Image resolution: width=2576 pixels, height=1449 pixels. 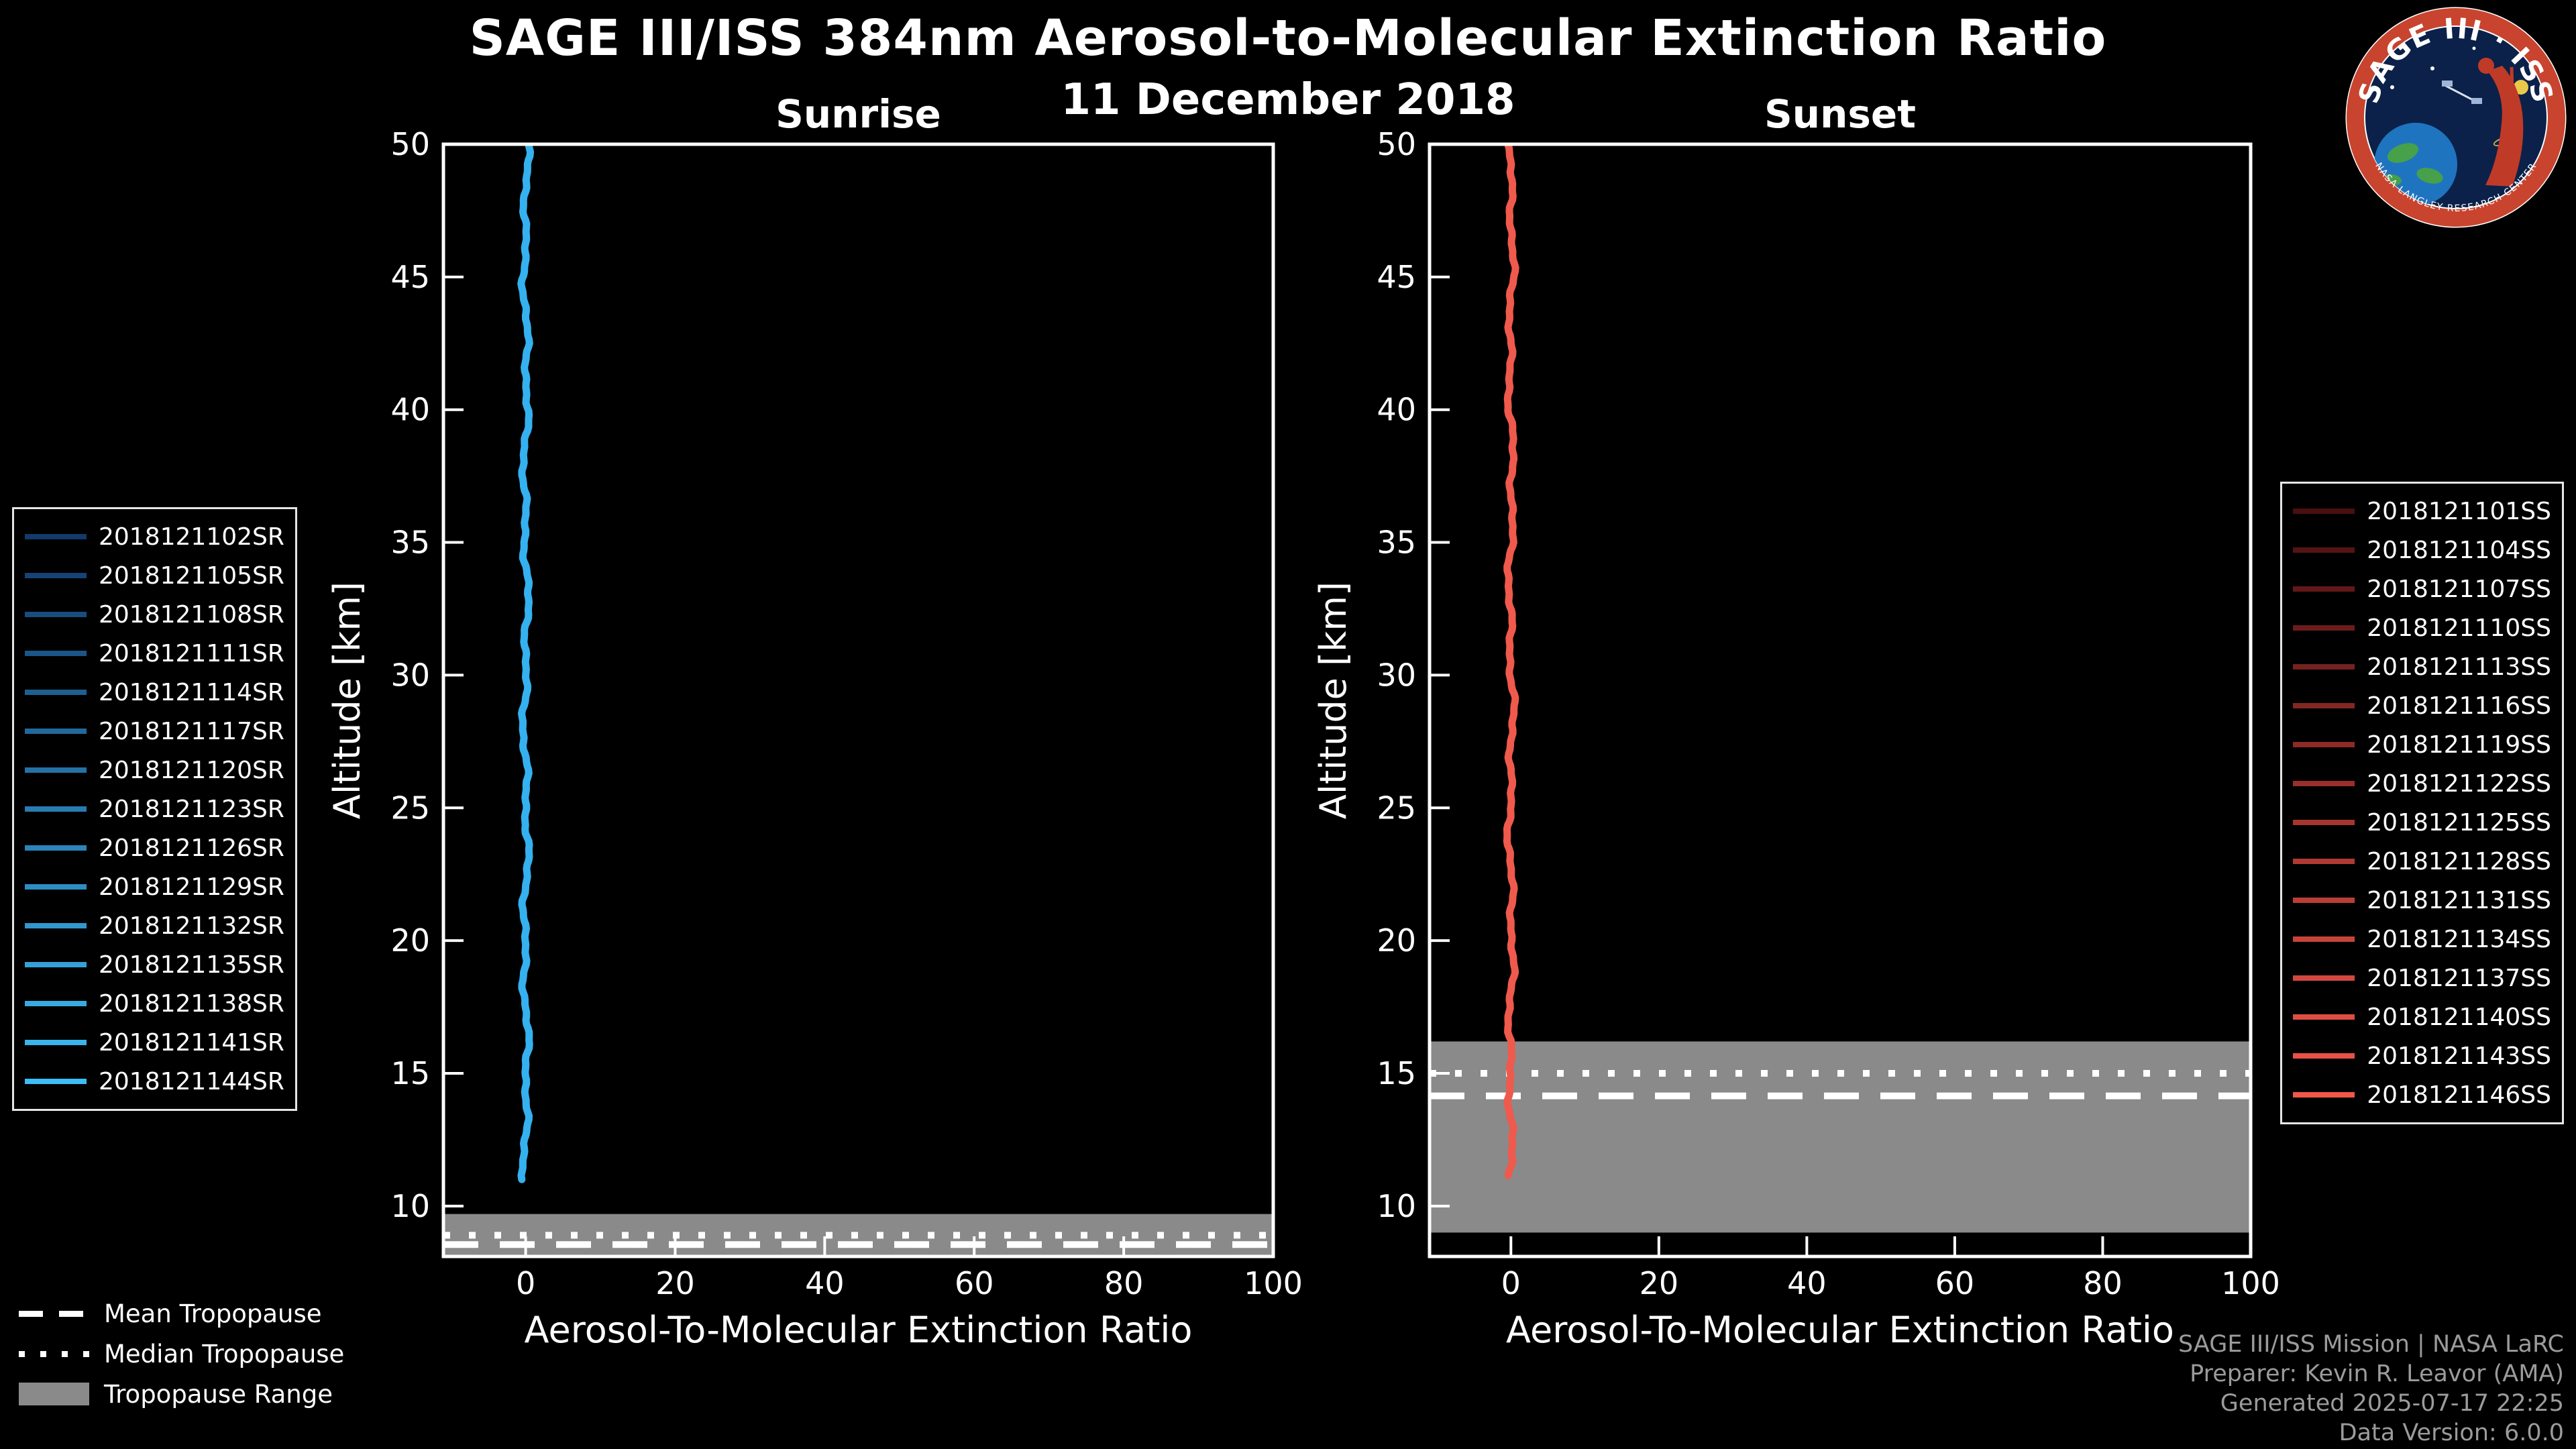 What do you see at coordinates (2429, 176) in the screenshot?
I see `earth-landmass` at bounding box center [2429, 176].